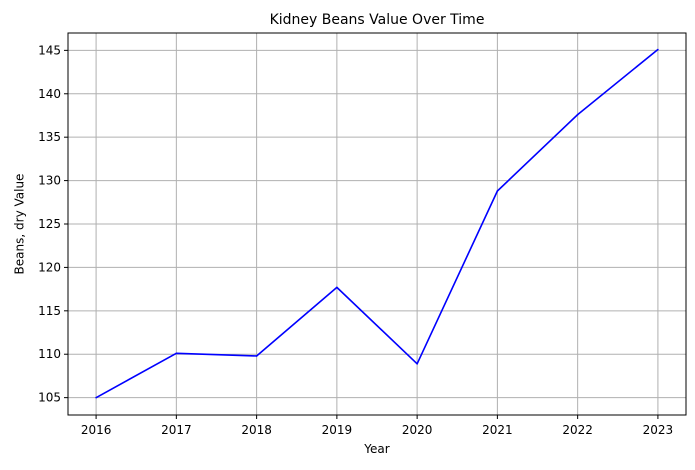  Describe the element at coordinates (49, 50) in the screenshot. I see `y-tick-label: 145` at that location.